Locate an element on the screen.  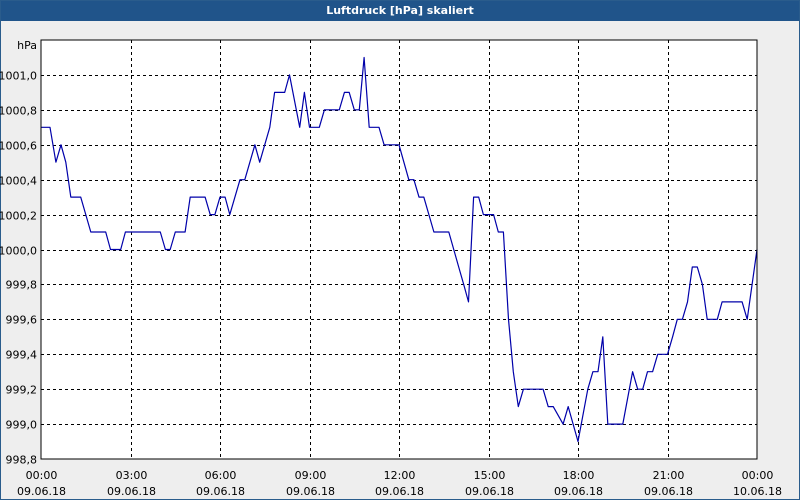
y-tick-label: 1000,0 is located at coordinates (18, 251).